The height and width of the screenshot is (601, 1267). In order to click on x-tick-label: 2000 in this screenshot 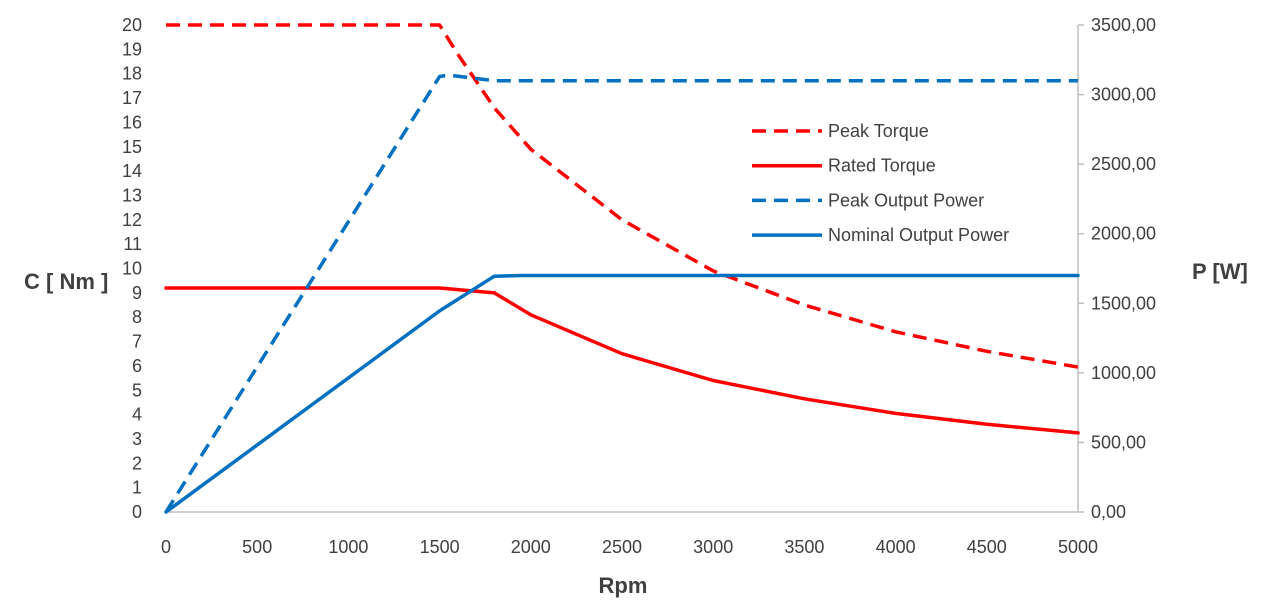, I will do `click(531, 547)`.